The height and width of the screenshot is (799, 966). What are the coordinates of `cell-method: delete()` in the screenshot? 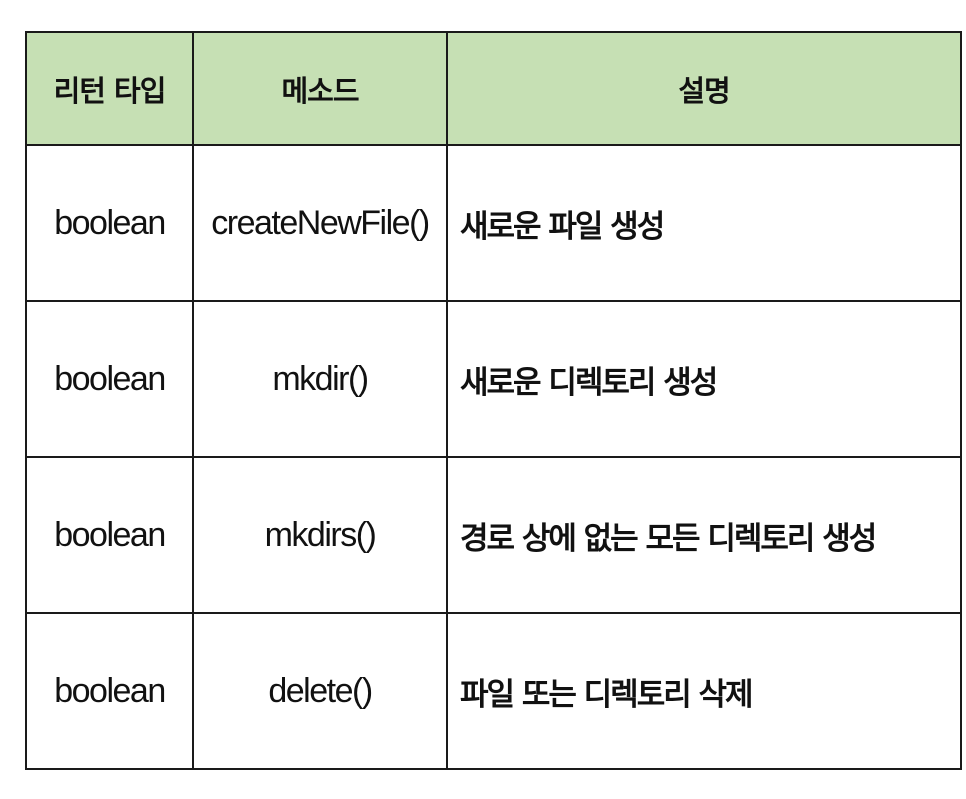 It's located at (320, 691).